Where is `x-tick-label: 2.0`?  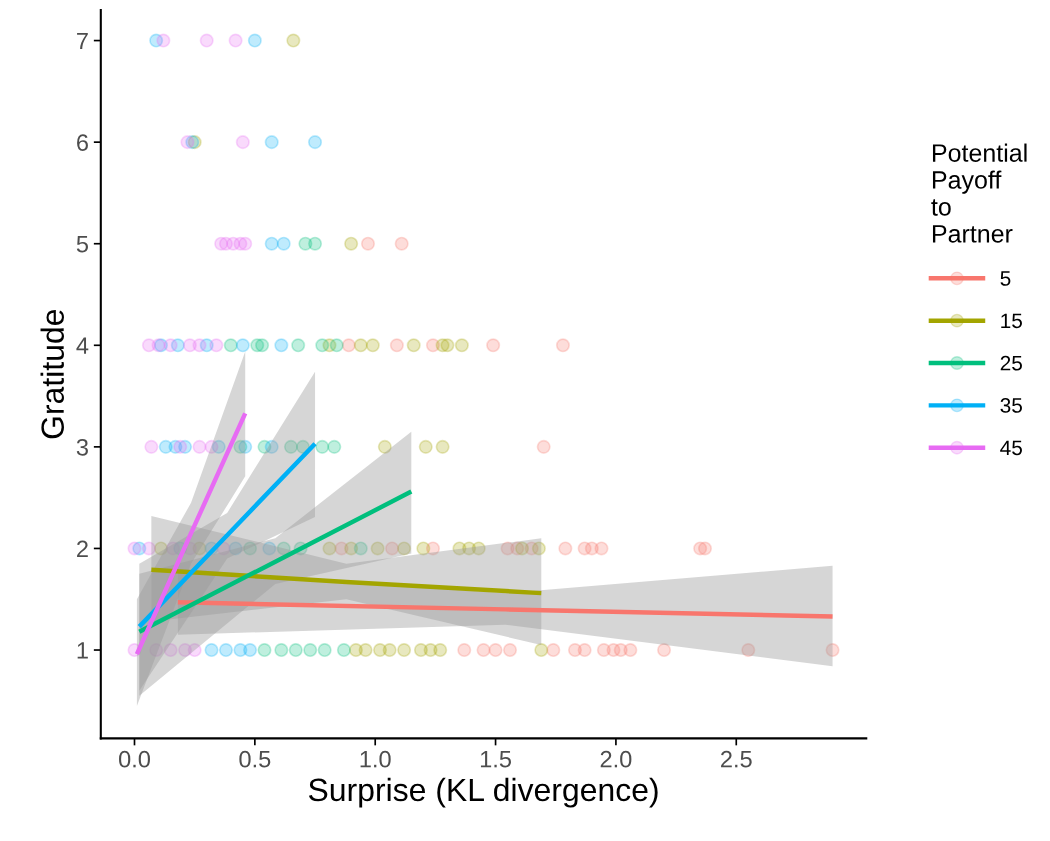
x-tick-label: 2.0 is located at coordinates (616, 759).